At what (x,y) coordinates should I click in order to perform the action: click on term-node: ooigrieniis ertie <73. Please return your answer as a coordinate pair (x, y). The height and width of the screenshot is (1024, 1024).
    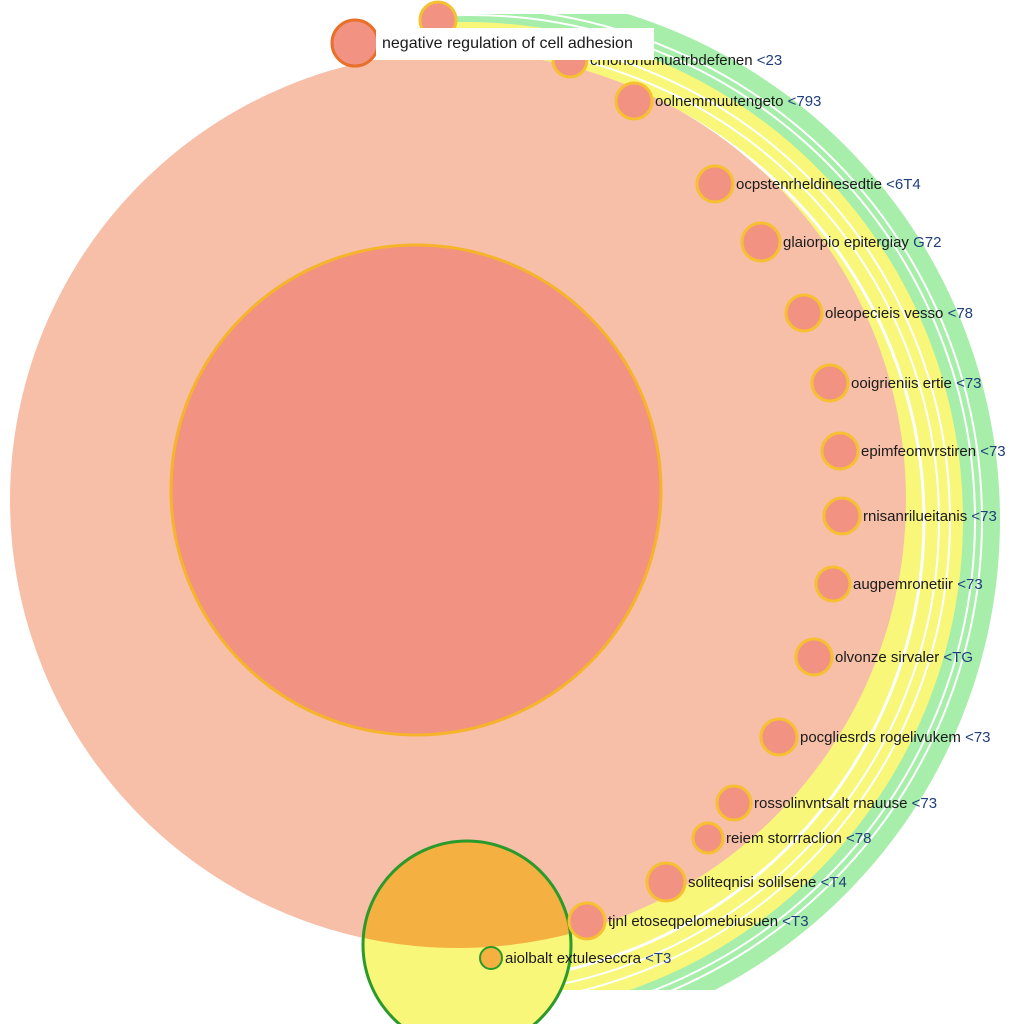
    Looking at the image, I should click on (896, 383).